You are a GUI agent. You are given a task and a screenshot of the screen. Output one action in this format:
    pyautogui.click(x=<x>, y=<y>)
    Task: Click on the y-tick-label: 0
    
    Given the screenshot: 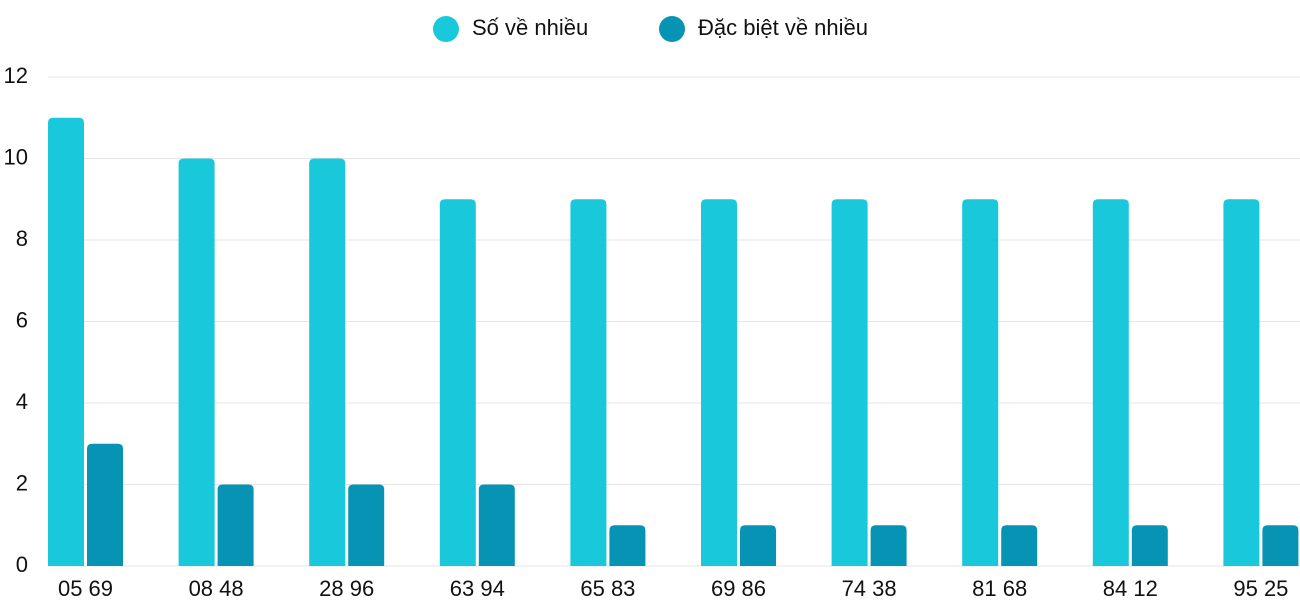 What is the action you would take?
    pyautogui.click(x=22, y=564)
    